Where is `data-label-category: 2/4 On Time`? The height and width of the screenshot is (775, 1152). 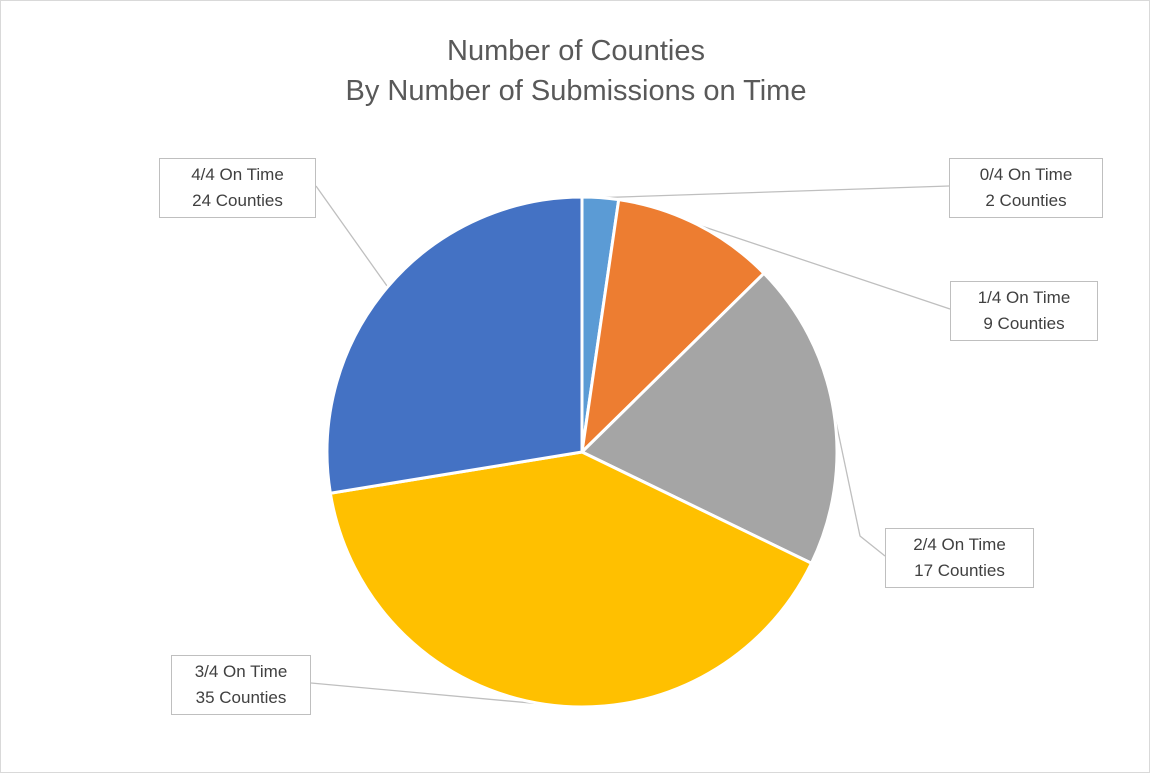 data-label-category: 2/4 On Time is located at coordinates (959, 544).